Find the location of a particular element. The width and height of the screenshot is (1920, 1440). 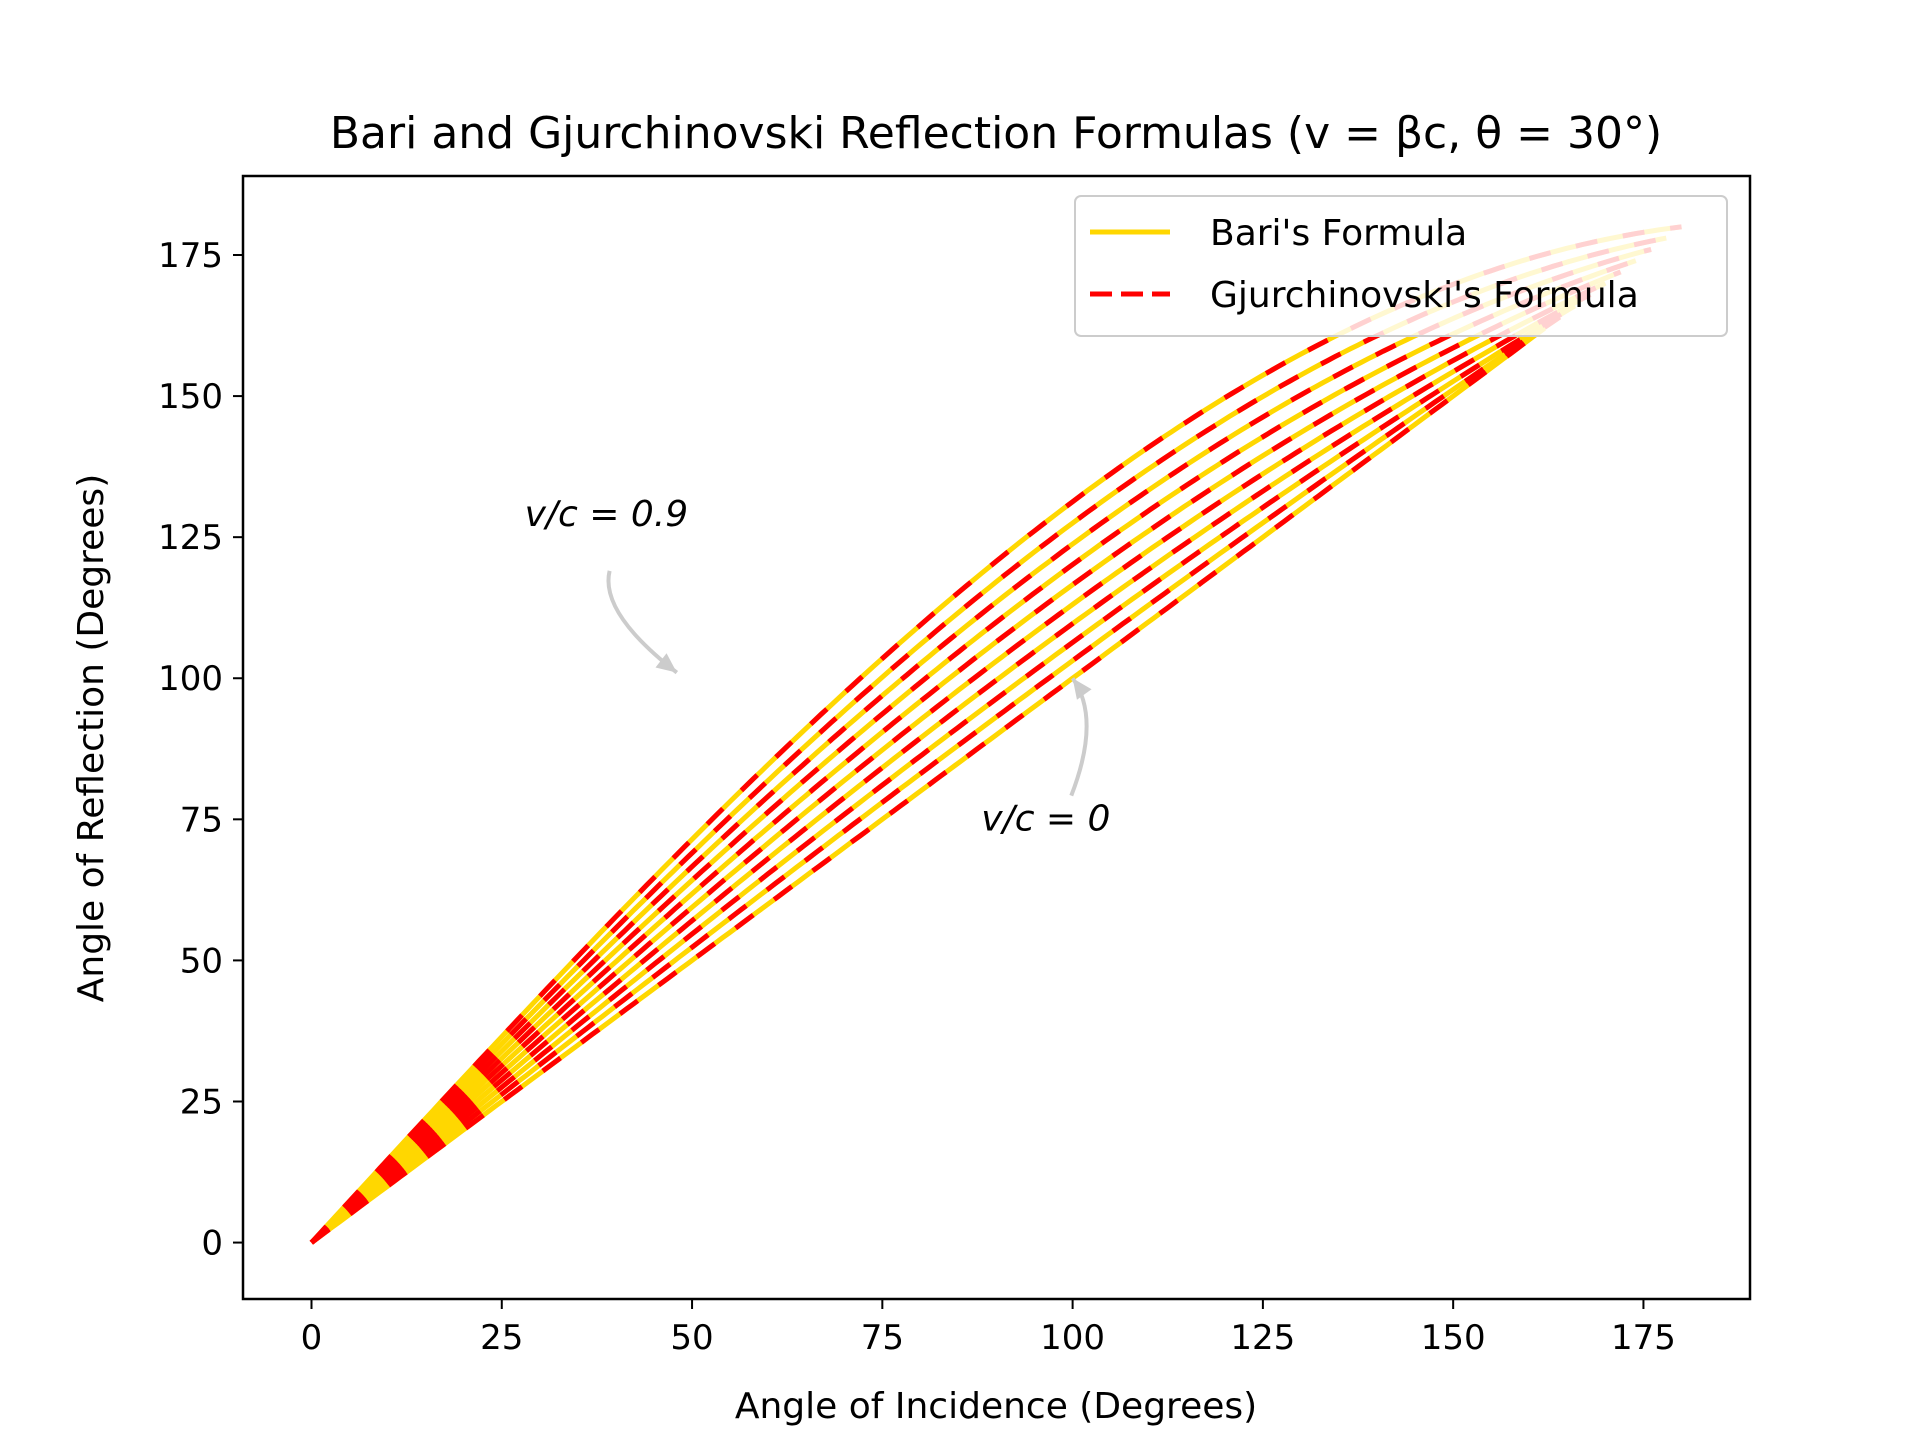

x-tick-label: 100 is located at coordinates (1072, 1338).